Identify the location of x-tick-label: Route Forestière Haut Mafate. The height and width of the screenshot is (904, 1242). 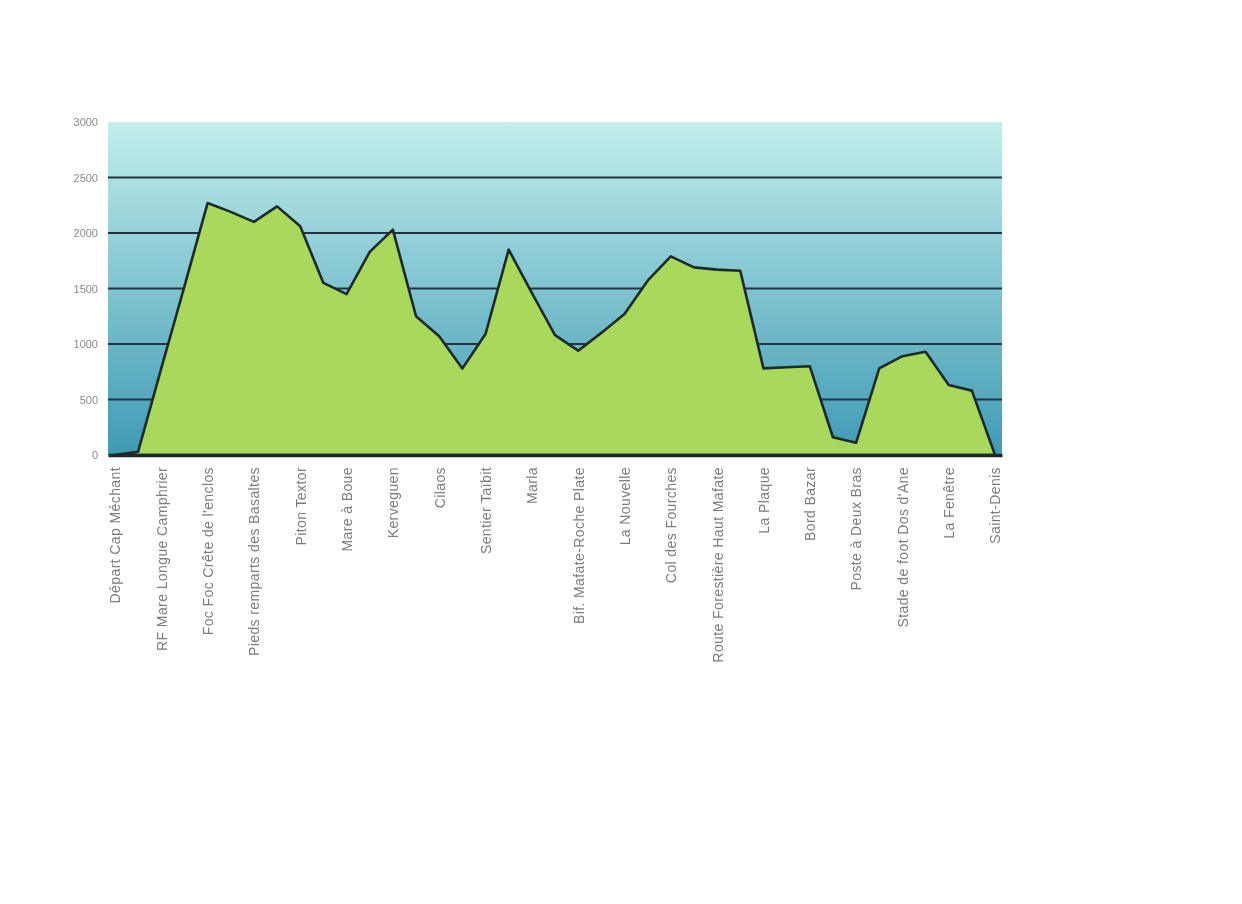
(717, 565).